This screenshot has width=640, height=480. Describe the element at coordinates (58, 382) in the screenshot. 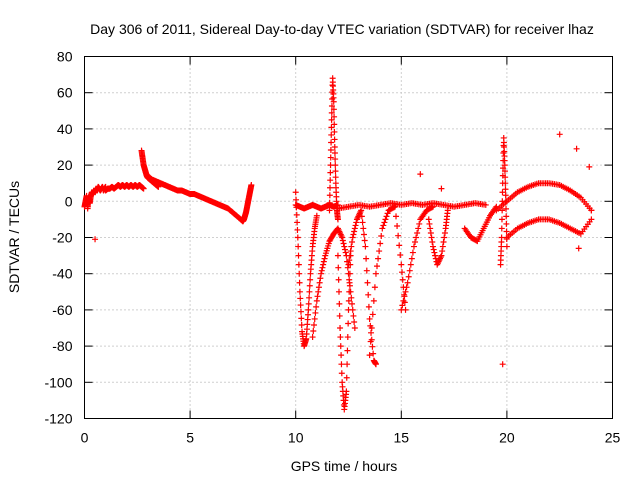

I see `y-tick-label: -100` at that location.